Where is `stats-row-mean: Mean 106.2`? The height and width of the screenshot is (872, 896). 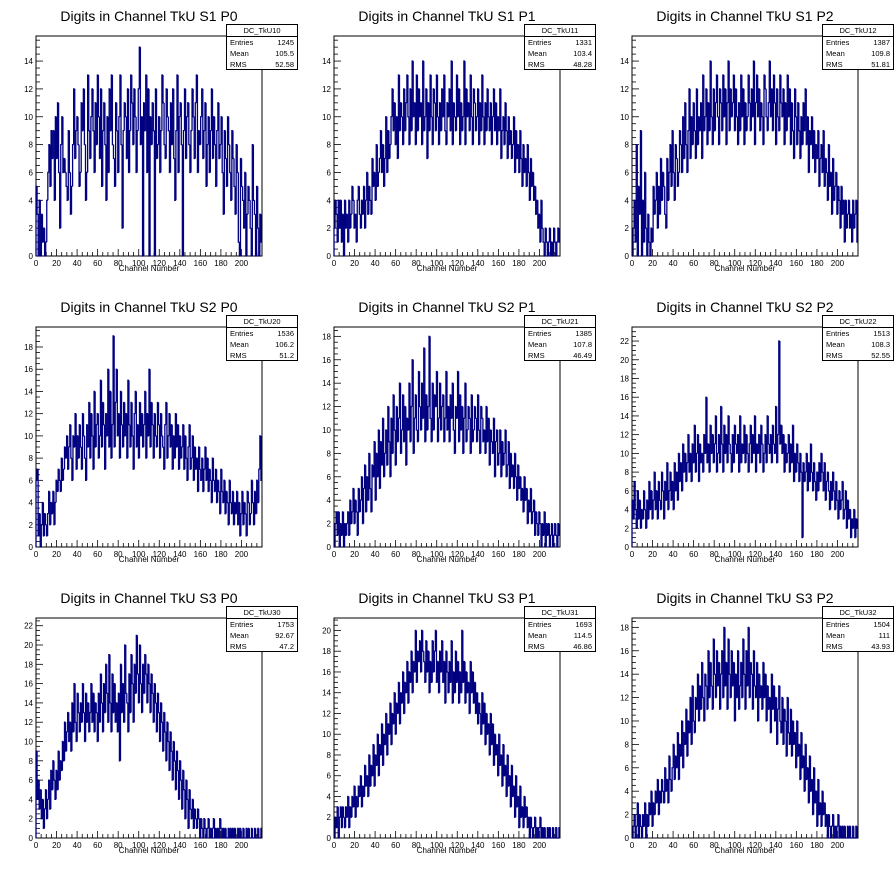 stats-row-mean: Mean 106.2 is located at coordinates (262, 344).